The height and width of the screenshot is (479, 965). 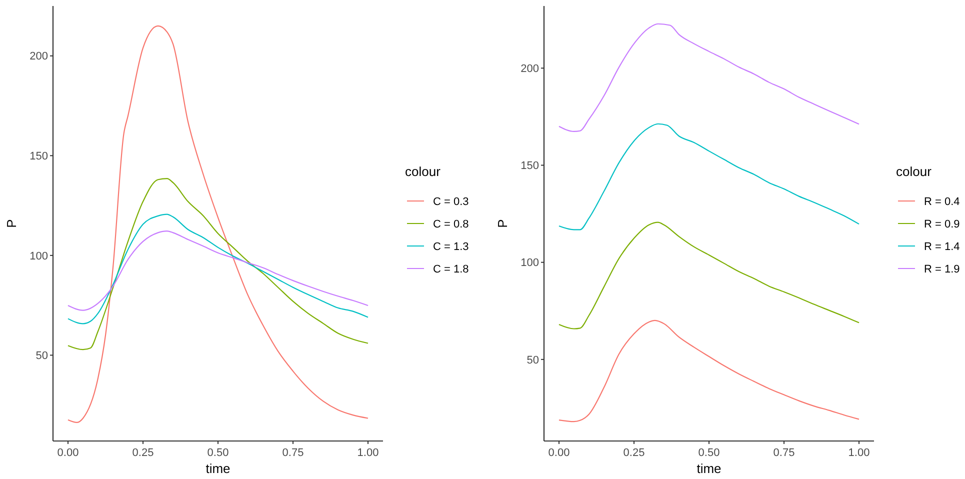 I want to click on legend-label: C = 1.8, so click(x=451, y=269).